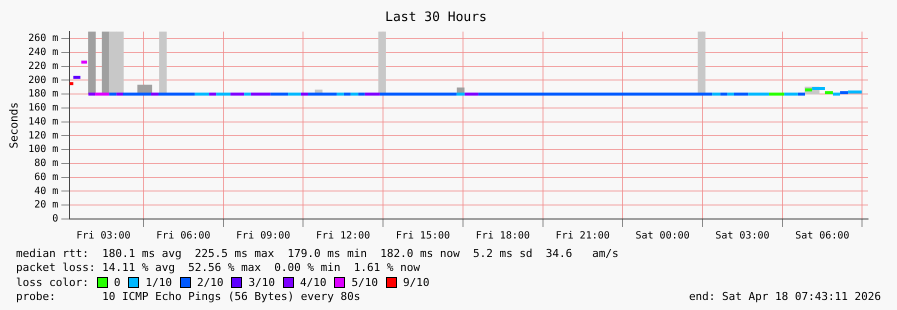 This screenshot has height=310, width=897. What do you see at coordinates (52, 282) in the screenshot?
I see `legend-title: loss color:` at bounding box center [52, 282].